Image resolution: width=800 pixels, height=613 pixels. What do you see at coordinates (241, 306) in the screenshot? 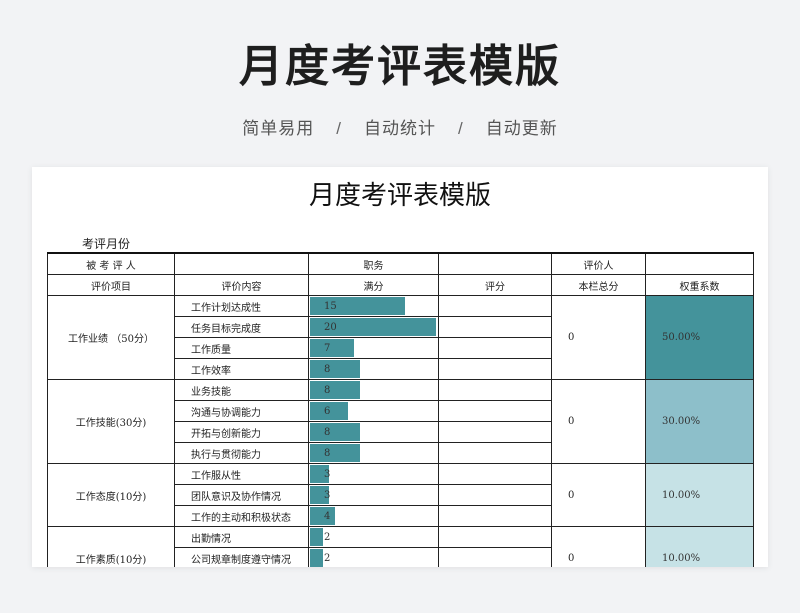
I see `item-content: 工作计划达成性` at bounding box center [241, 306].